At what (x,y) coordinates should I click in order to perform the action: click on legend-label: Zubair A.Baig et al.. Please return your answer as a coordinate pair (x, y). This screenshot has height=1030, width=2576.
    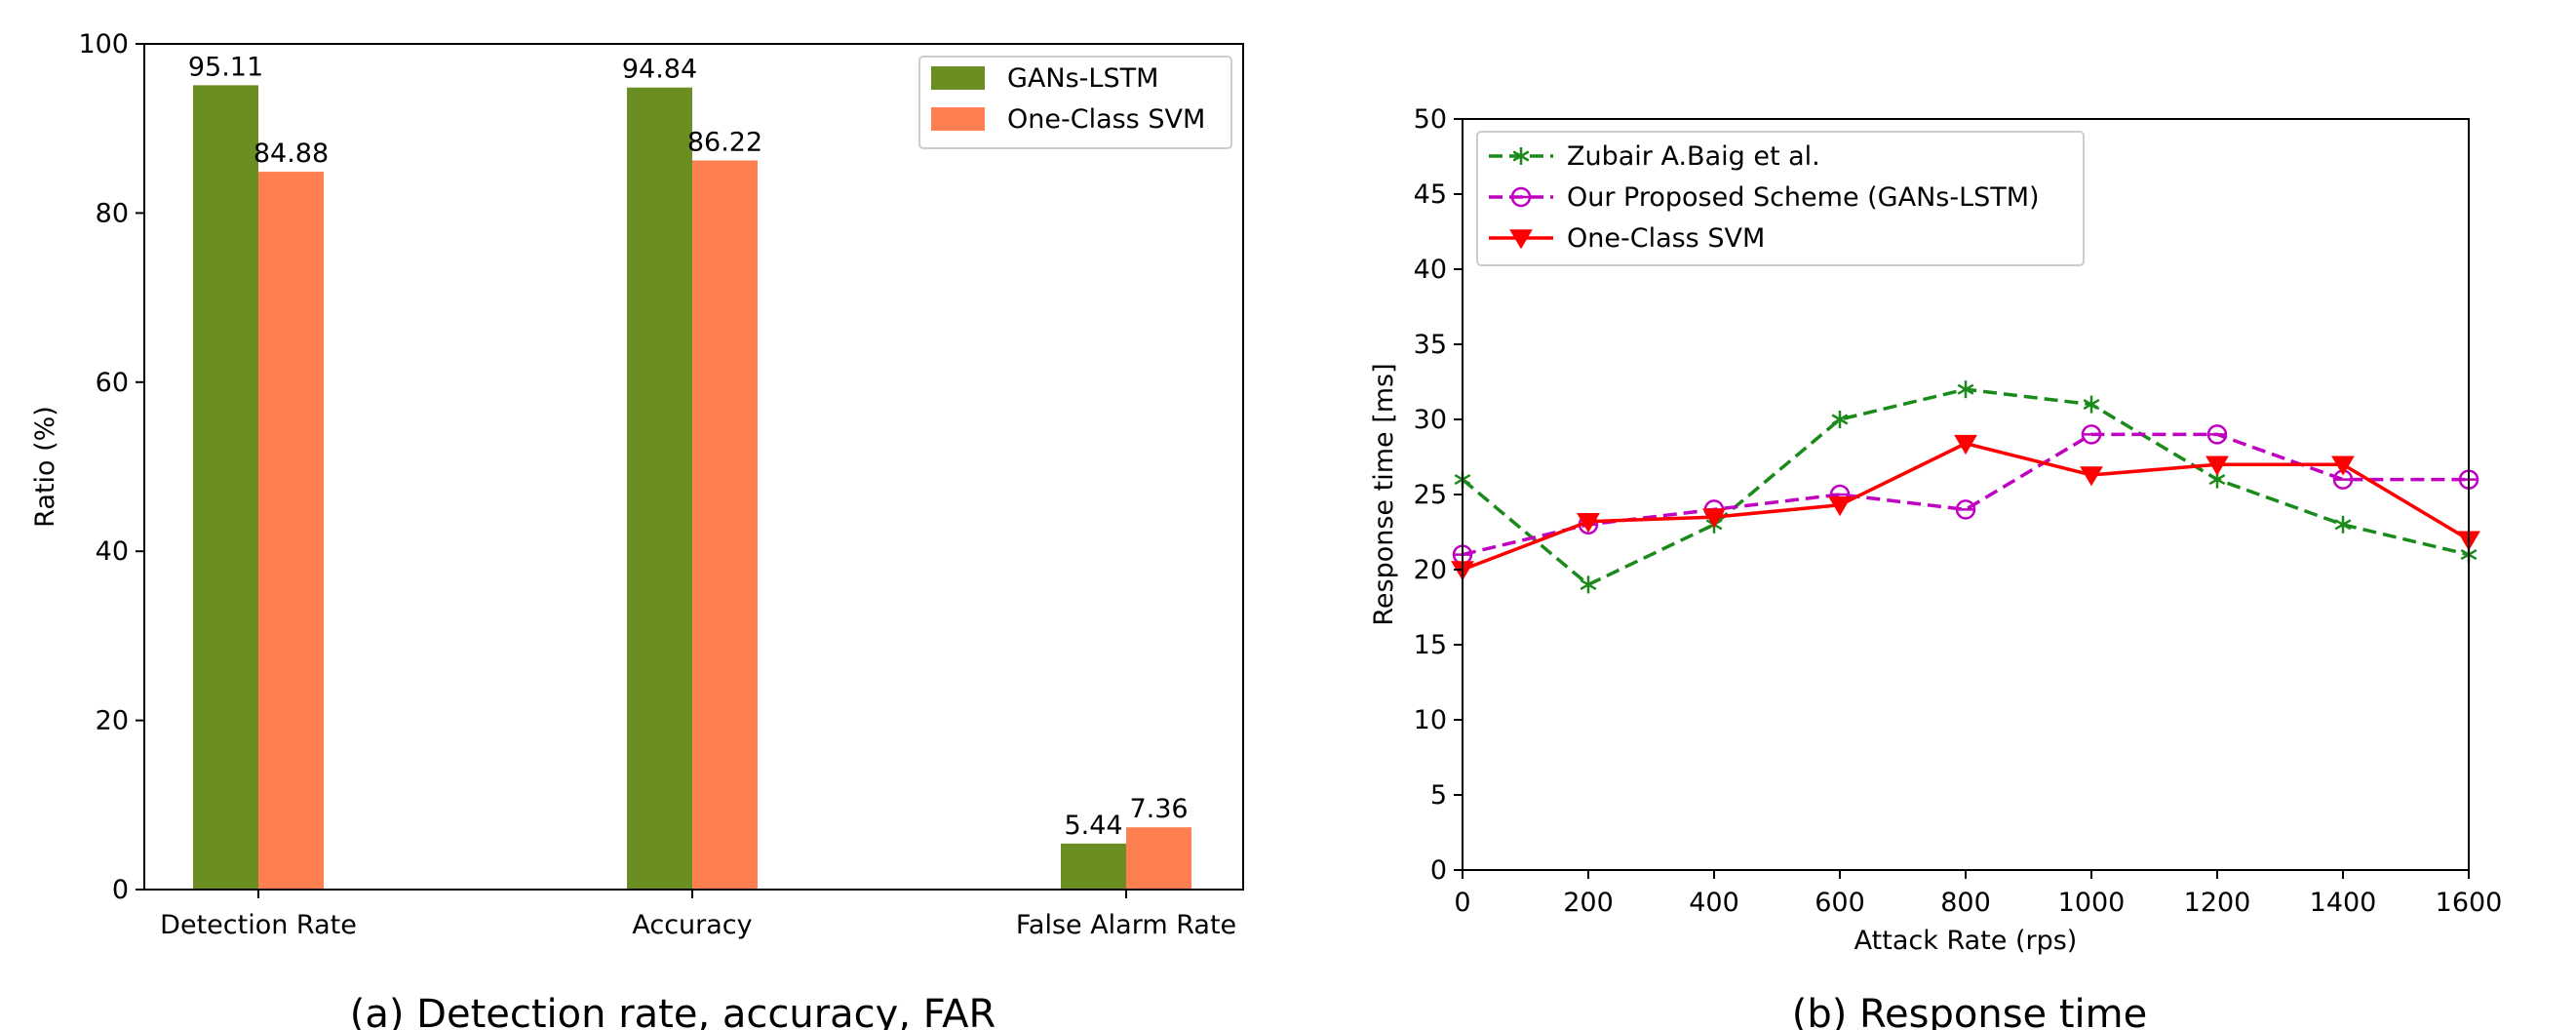
    Looking at the image, I should click on (1693, 156).